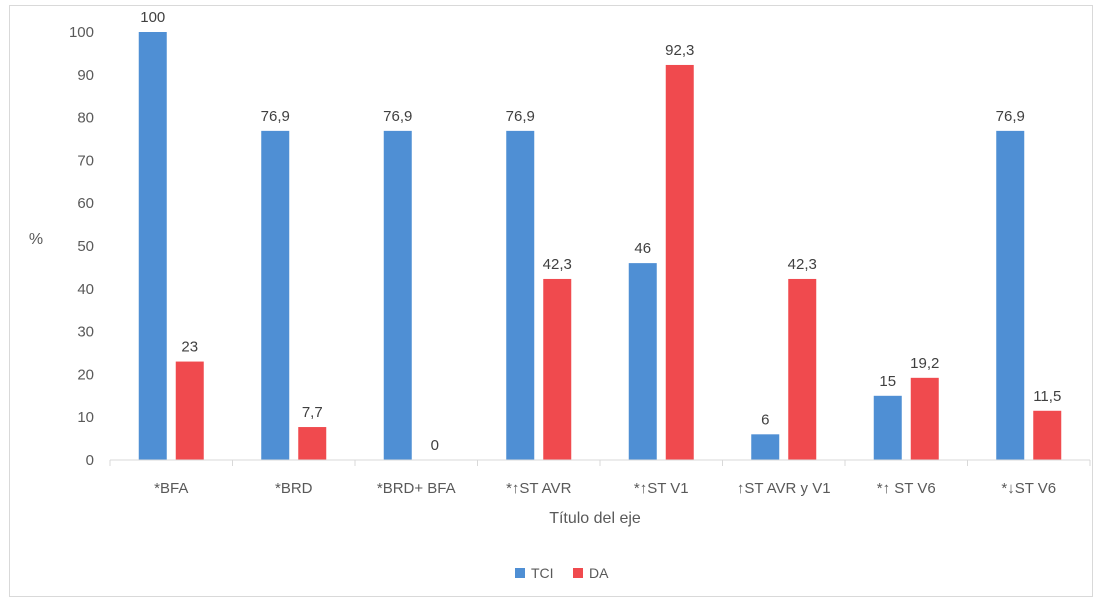  What do you see at coordinates (85, 246) in the screenshot?
I see `y-tick-label: 50` at bounding box center [85, 246].